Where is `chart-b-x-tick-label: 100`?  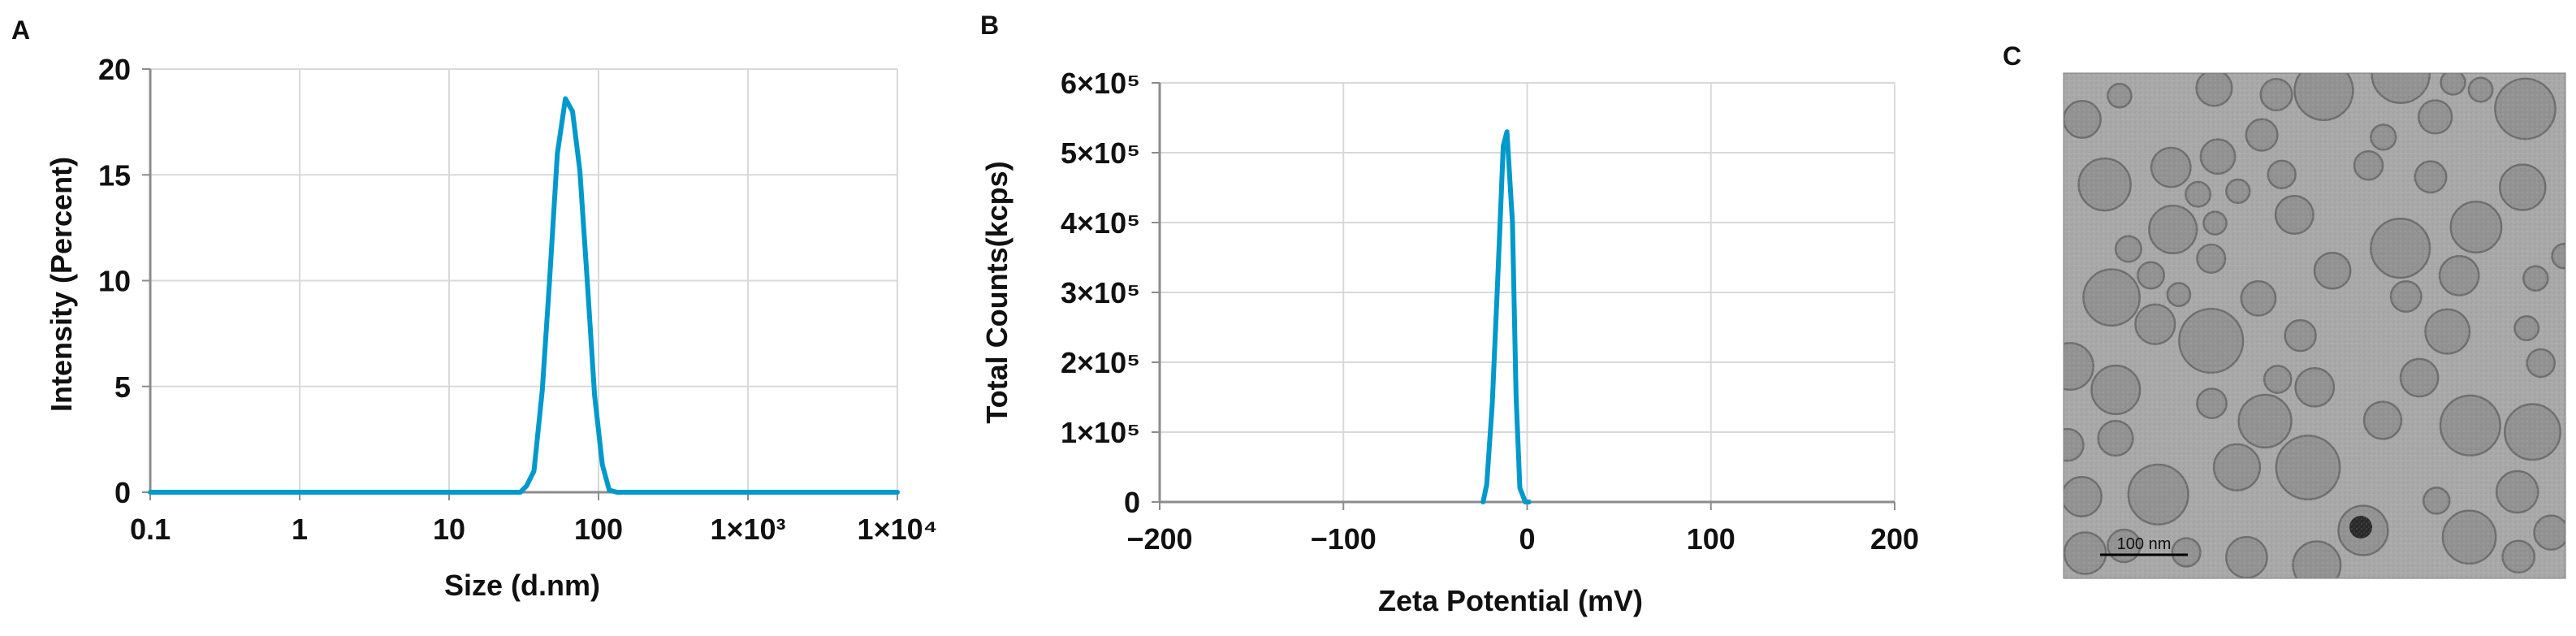
chart-b-x-tick-label: 100 is located at coordinates (1711, 539).